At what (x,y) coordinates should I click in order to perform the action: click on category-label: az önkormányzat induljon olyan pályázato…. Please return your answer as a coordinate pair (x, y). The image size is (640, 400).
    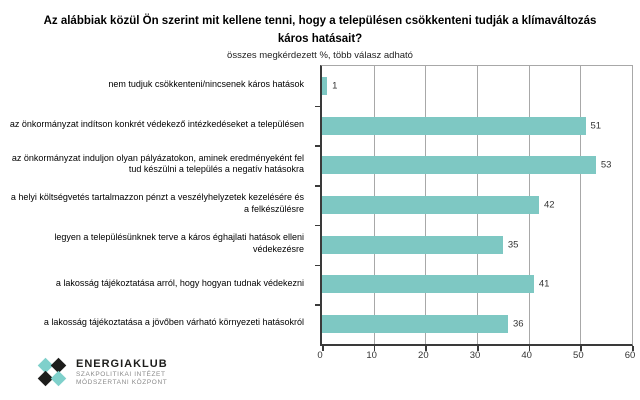
    Looking at the image, I should click on (157, 163).